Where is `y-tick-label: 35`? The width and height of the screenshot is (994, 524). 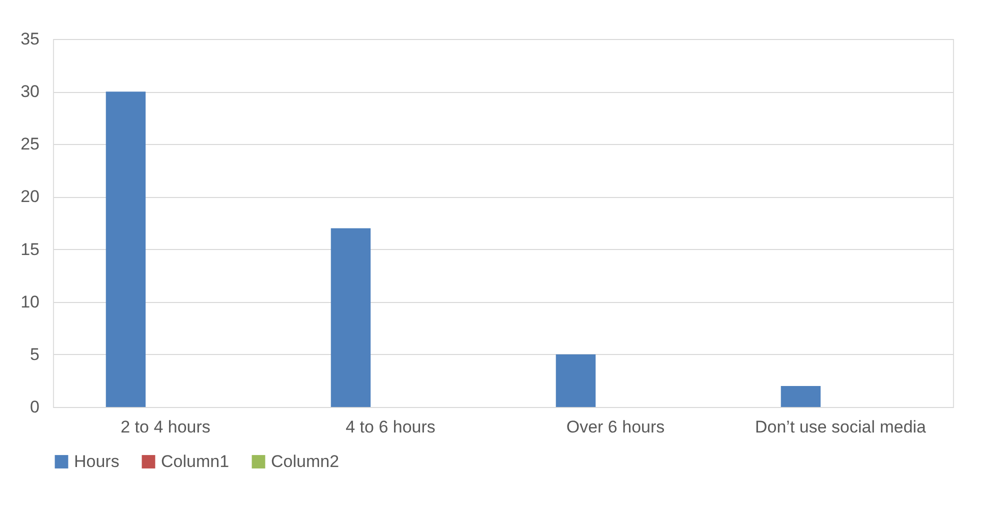
y-tick-label: 35 is located at coordinates (30, 39).